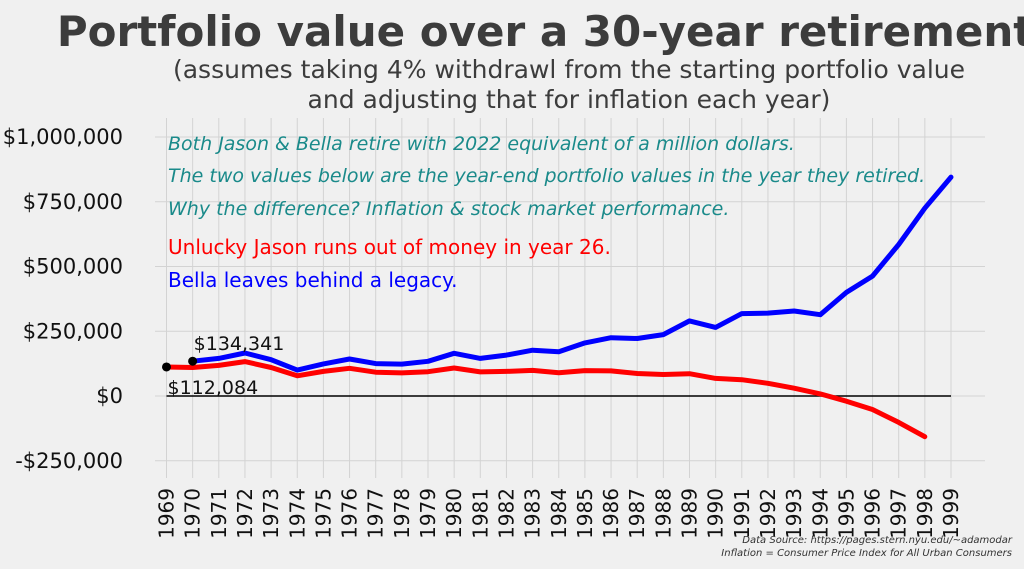 This screenshot has width=1024, height=569. I want to click on x-tick-label: 1971, so click(219, 513).